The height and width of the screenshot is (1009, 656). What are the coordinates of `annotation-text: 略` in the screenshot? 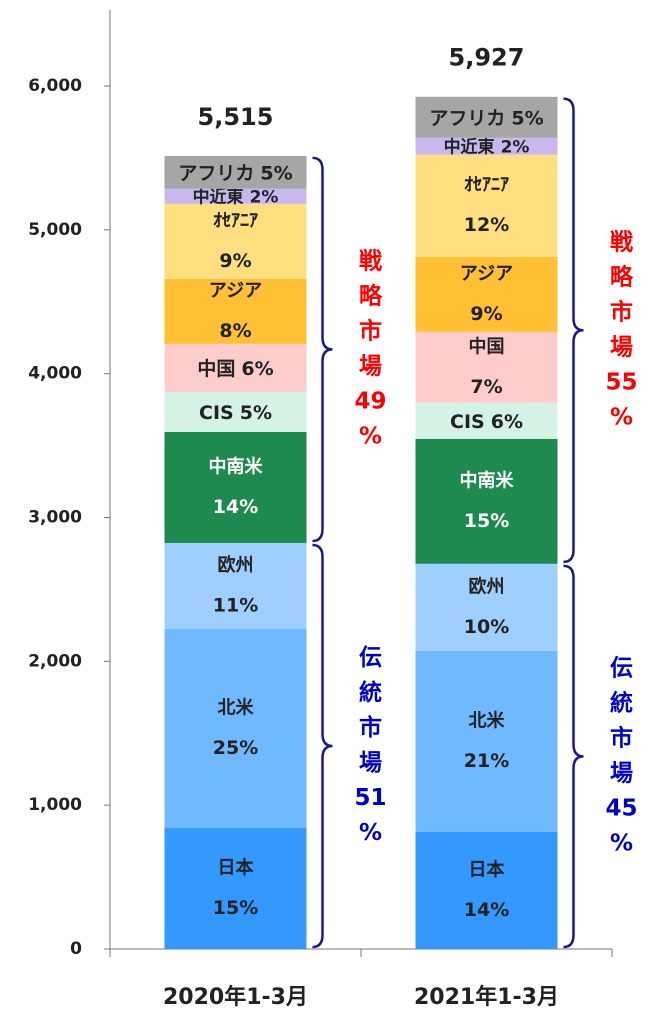 It's located at (371, 295).